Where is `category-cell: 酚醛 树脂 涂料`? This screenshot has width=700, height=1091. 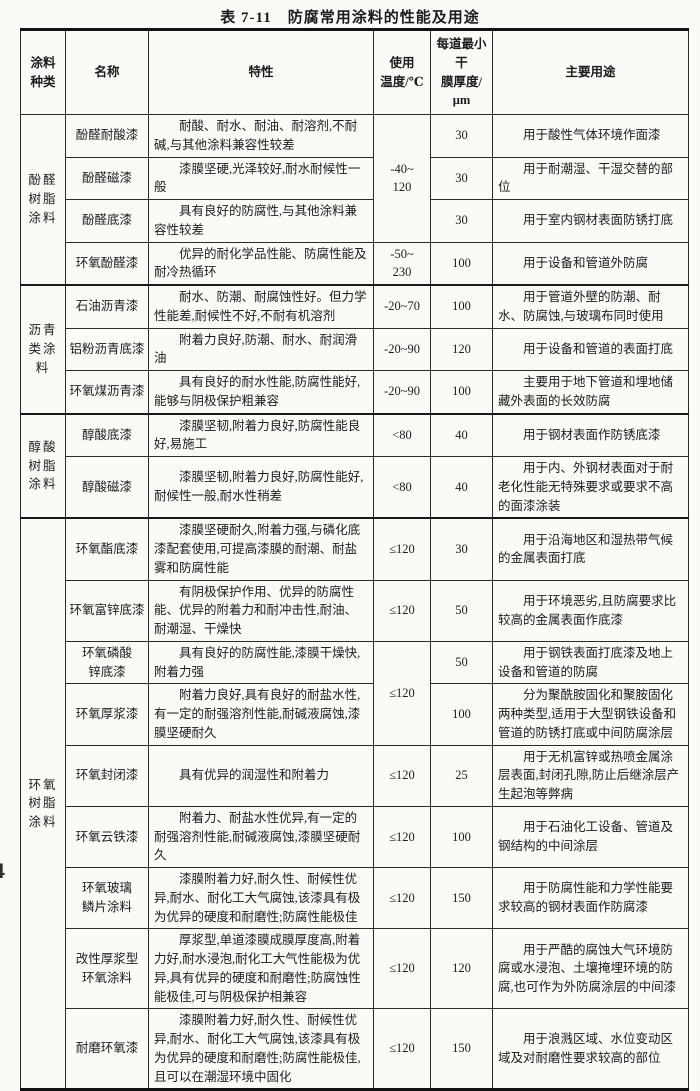
category-cell: 酚醛 树脂 涂料 is located at coordinates (43, 200).